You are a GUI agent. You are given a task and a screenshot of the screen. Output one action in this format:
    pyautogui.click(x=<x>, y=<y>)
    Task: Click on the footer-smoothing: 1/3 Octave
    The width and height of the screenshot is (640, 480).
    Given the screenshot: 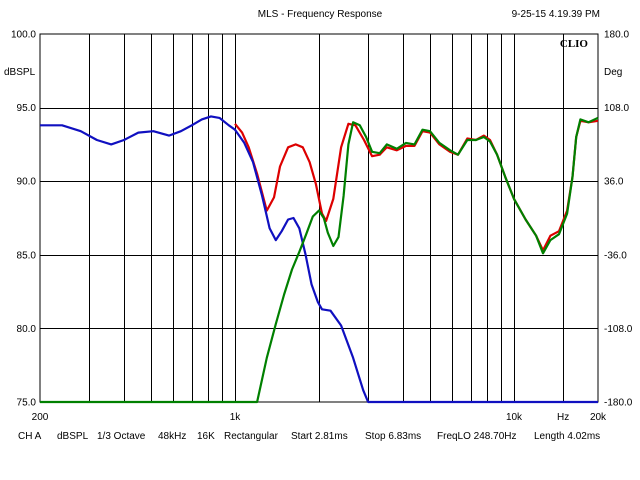 What is the action you would take?
    pyautogui.click(x=121, y=436)
    